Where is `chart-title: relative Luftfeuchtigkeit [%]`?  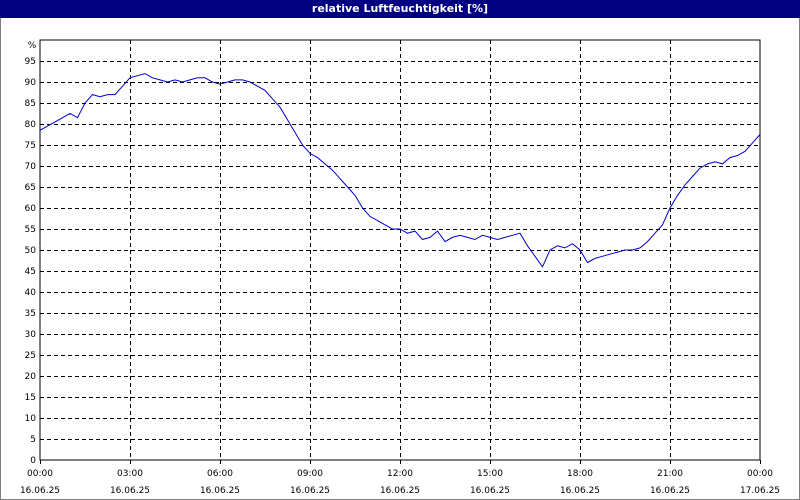 chart-title: relative Luftfeuchtigkeit [%] is located at coordinates (400, 9).